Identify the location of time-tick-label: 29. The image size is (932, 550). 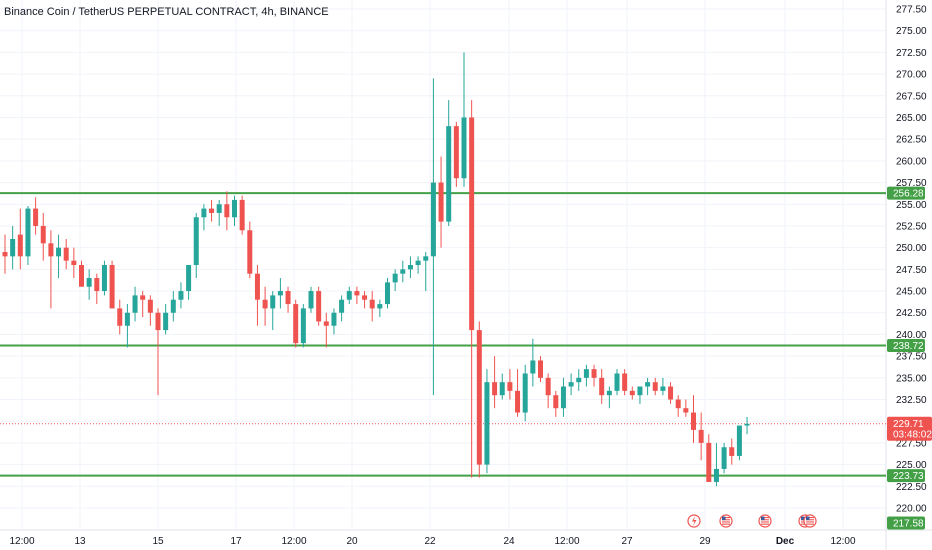
(705, 541).